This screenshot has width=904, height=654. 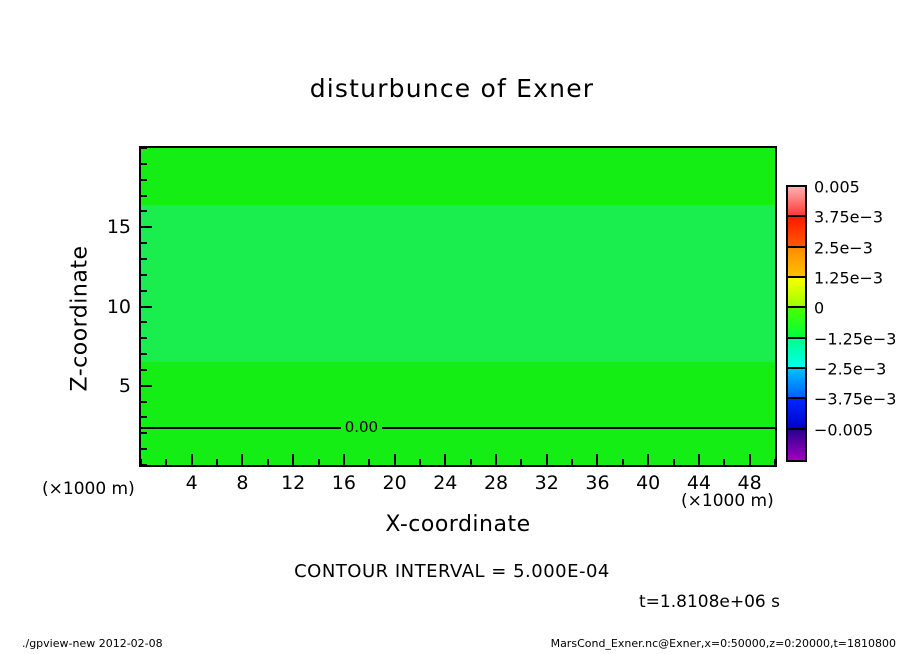 What do you see at coordinates (727, 501) in the screenshot?
I see `x-axis-unit-right: (×1000 m)` at bounding box center [727, 501].